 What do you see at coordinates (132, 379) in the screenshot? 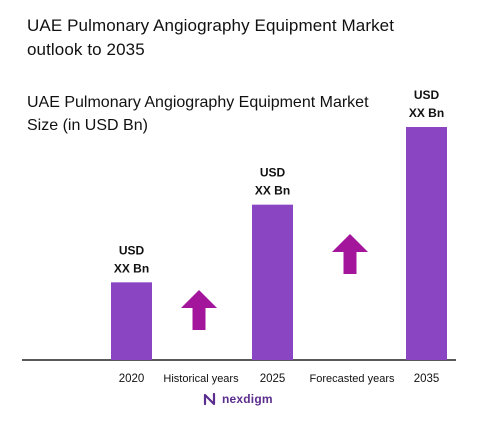
I see `x-tick-label-2020: 2020` at bounding box center [132, 379].